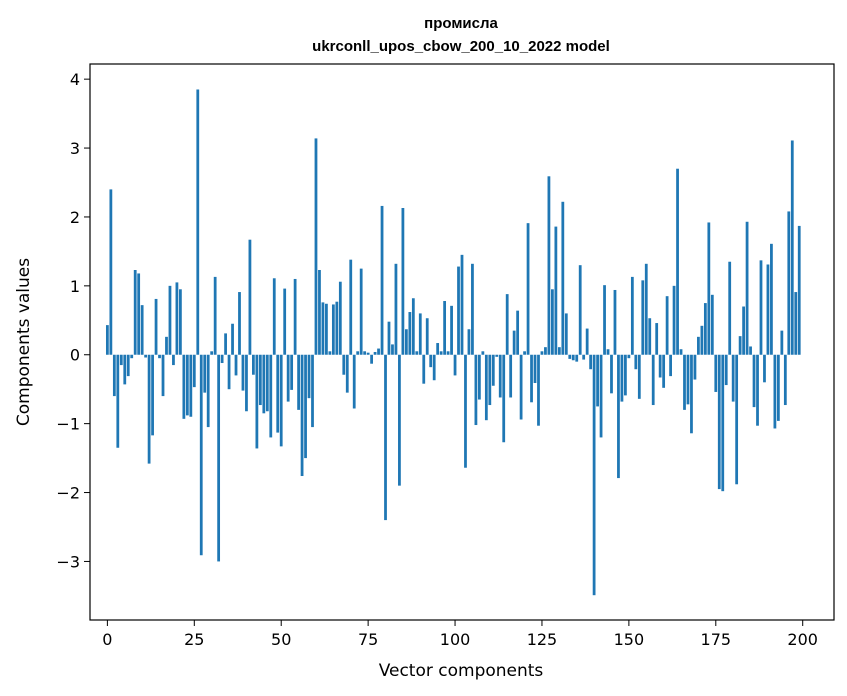  I want to click on x-tick-label-0: 0, so click(107, 639).